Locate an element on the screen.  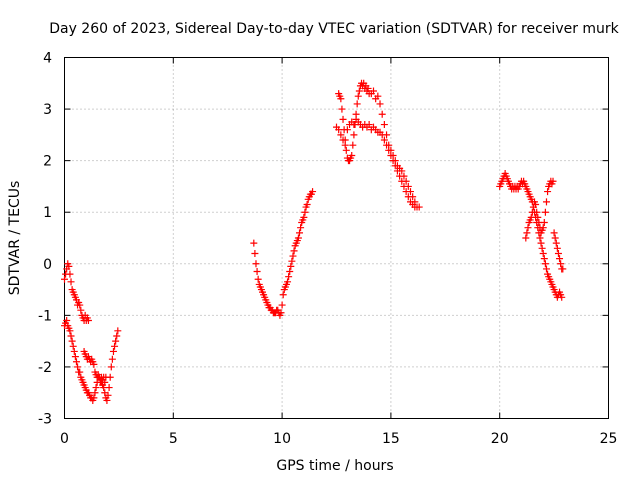
y-tick-label: -2 is located at coordinates (45, 368).